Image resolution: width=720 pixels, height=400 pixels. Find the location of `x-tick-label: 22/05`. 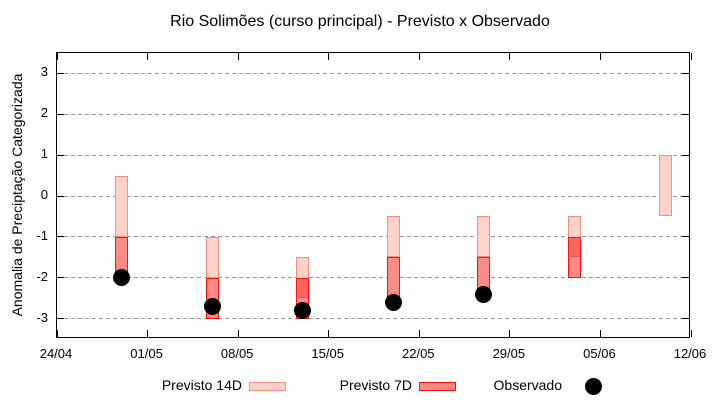

x-tick-label: 22/05 is located at coordinates (418, 353).